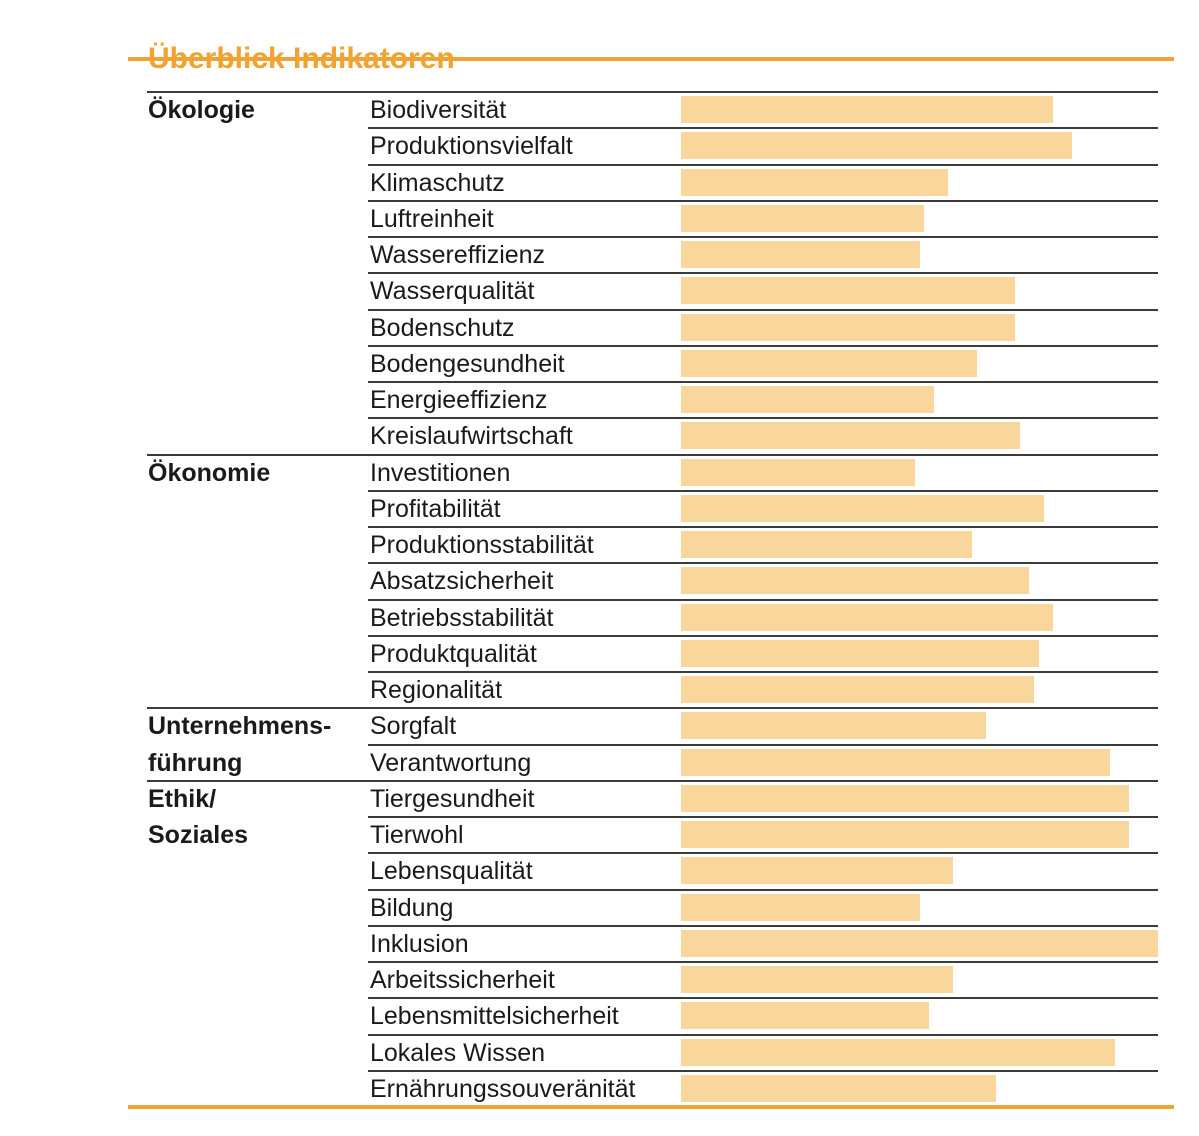 The height and width of the screenshot is (1136, 1199). Describe the element at coordinates (651, 59) in the screenshot. I see `title-underline-rule` at that location.